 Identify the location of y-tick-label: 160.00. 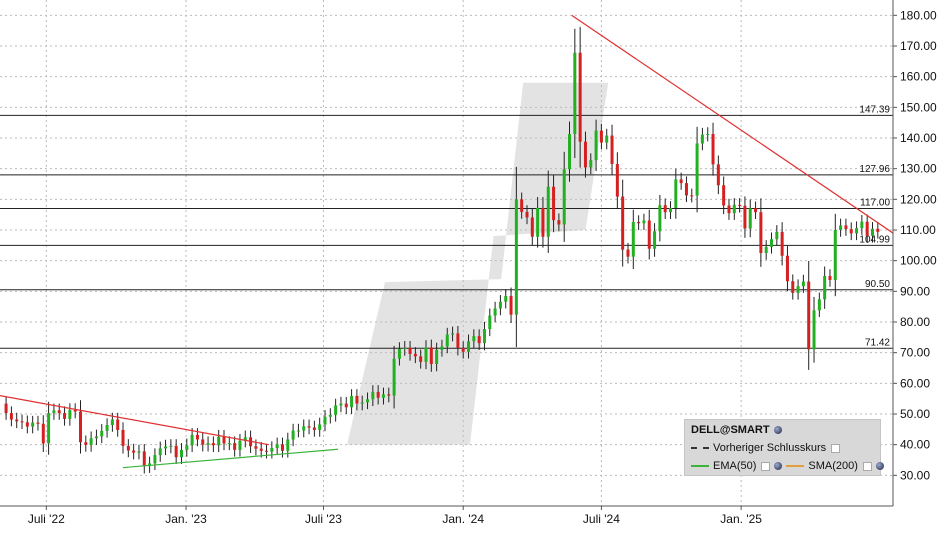
(918, 77).